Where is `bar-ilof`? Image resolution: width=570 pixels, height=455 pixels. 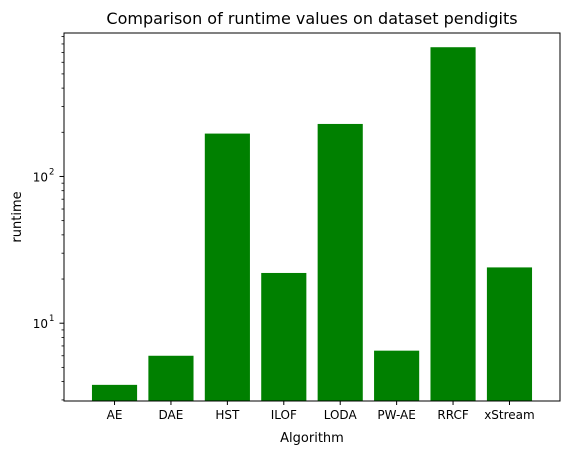
bar-ilof is located at coordinates (284, 336).